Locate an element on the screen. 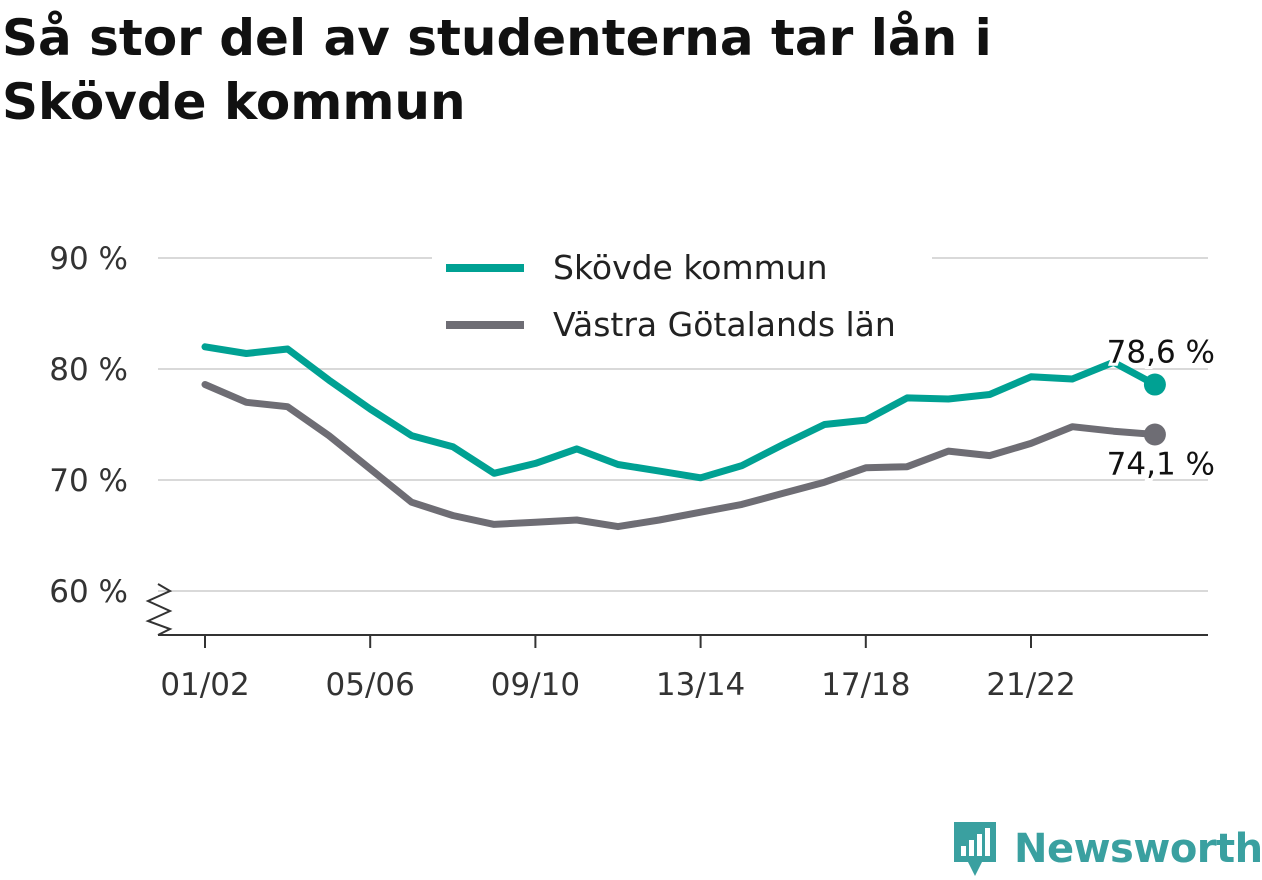 This screenshot has height=880, width=1262. legend: Skövde kommun Västra Götalands län is located at coordinates (682, 297).